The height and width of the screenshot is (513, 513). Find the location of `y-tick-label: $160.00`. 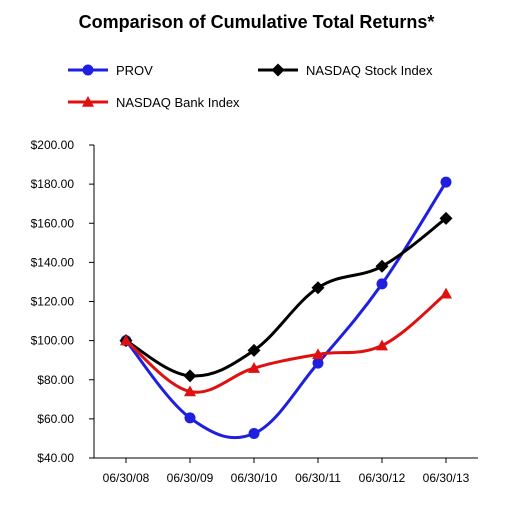

y-tick-label: $160.00 is located at coordinates (53, 223).